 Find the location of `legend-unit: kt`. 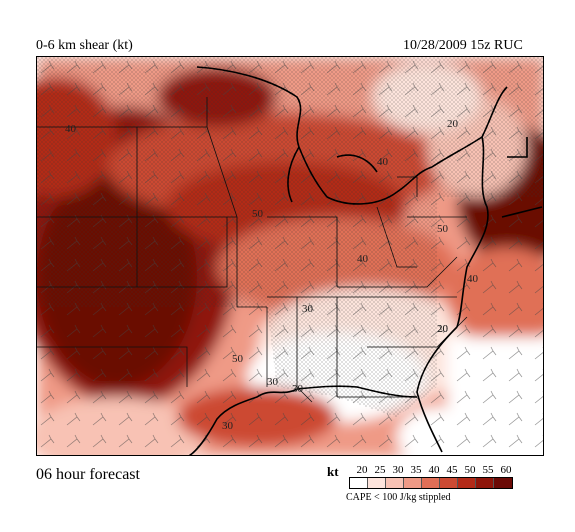

legend-unit: kt is located at coordinates (333, 471).